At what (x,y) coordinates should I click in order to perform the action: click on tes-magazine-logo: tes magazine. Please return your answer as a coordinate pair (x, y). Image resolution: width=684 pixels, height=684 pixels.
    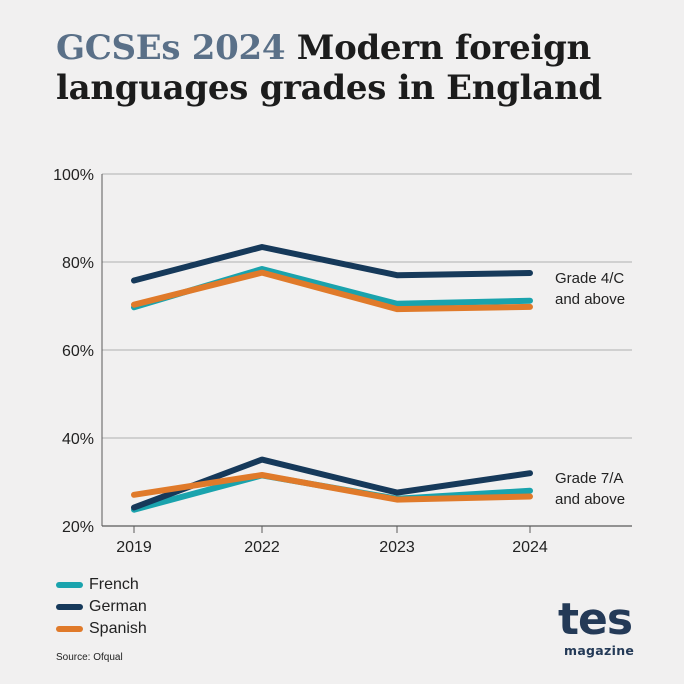
    Looking at the image, I should click on (598, 631).